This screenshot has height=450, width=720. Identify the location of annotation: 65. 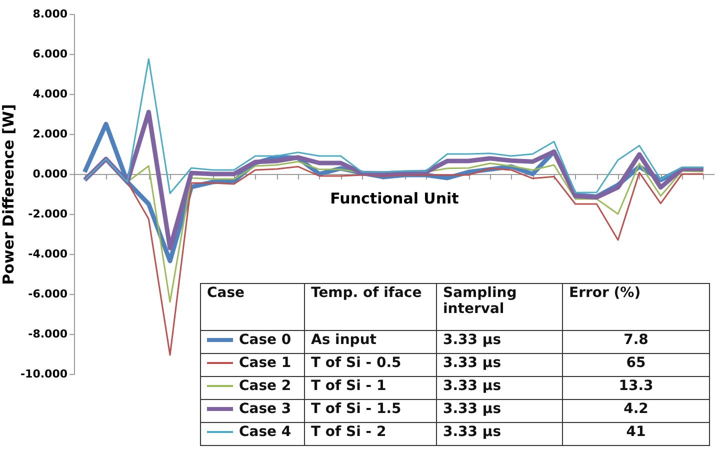
(636, 365).